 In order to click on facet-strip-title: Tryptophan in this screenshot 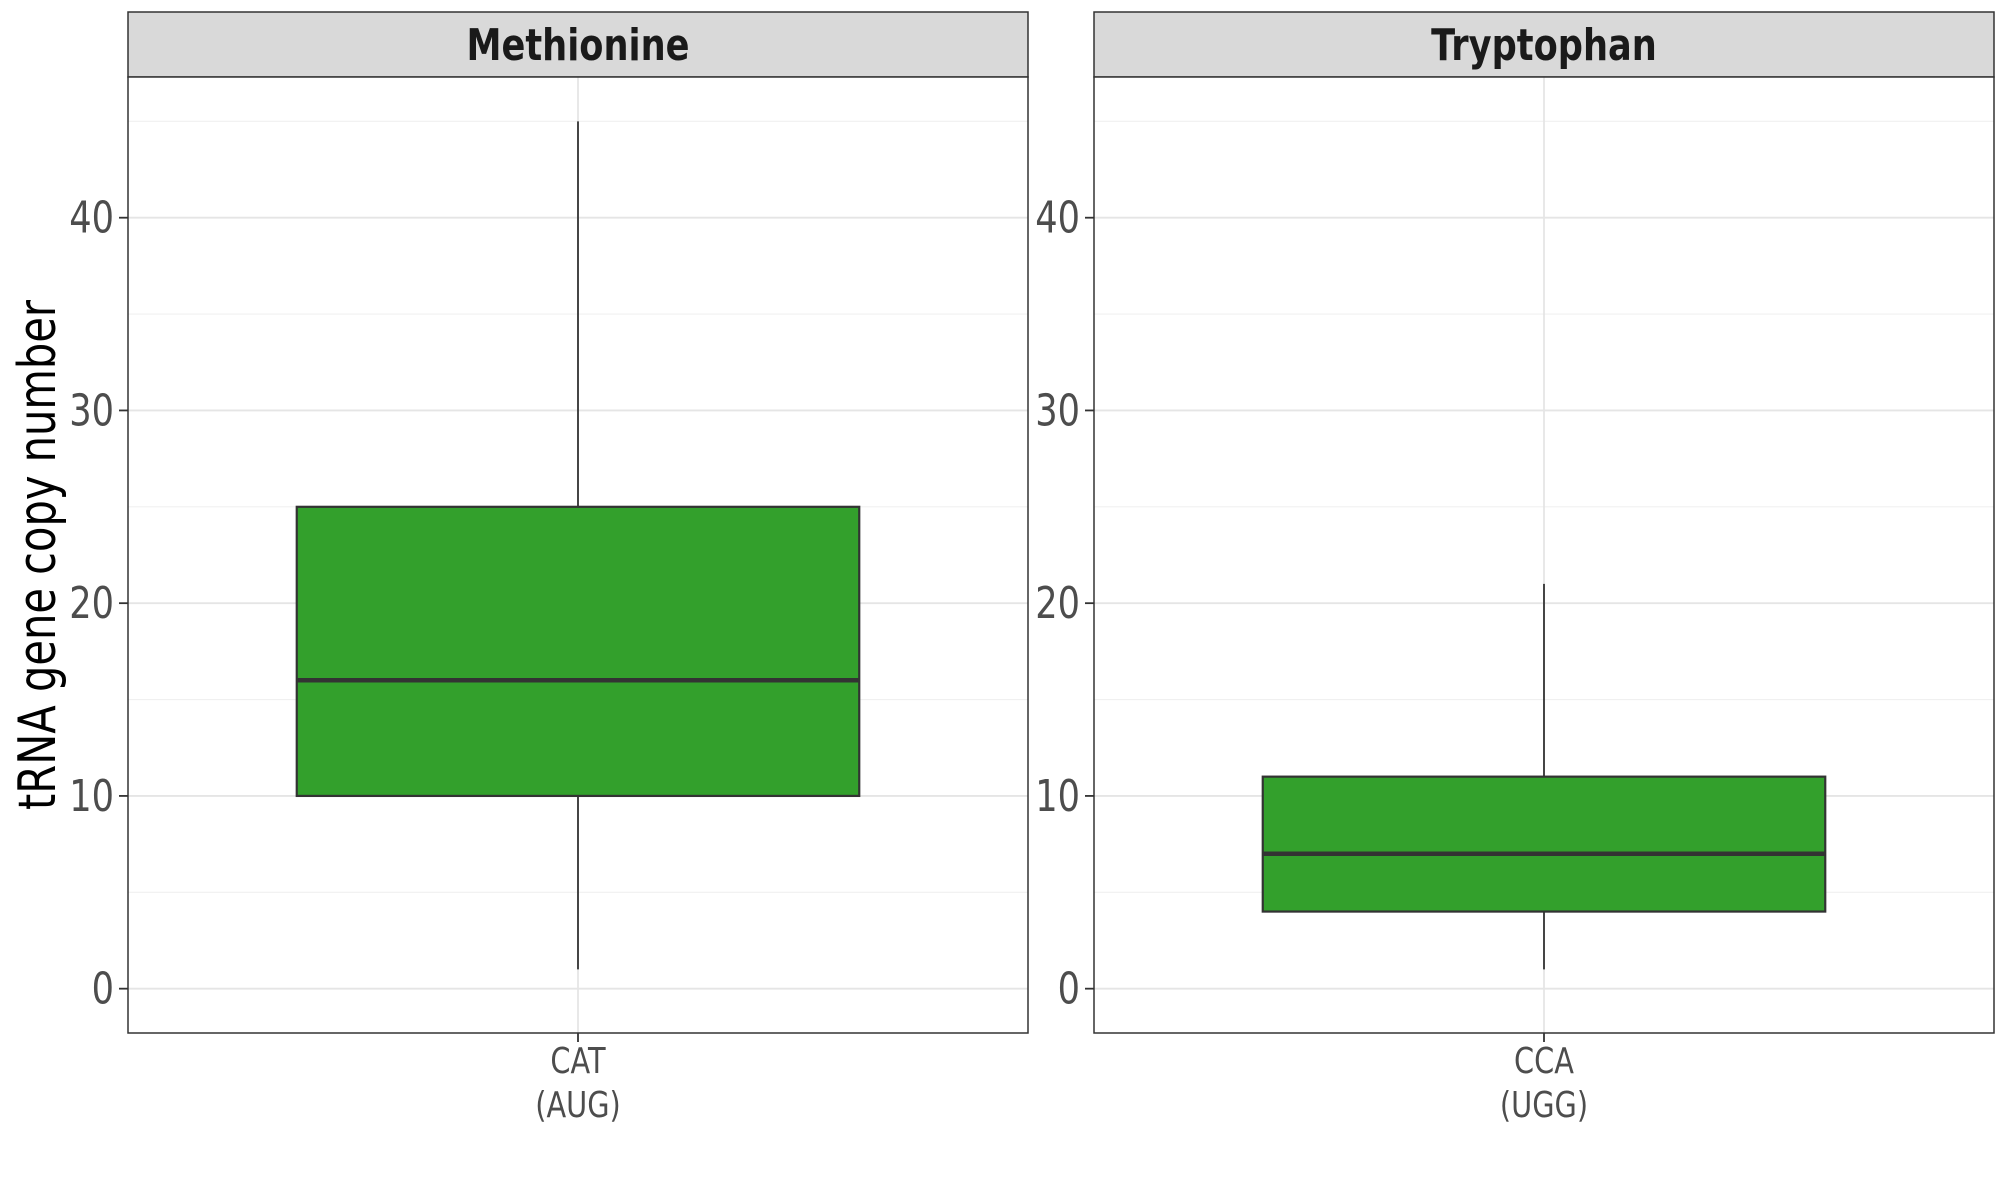, I will do `click(1544, 45)`.